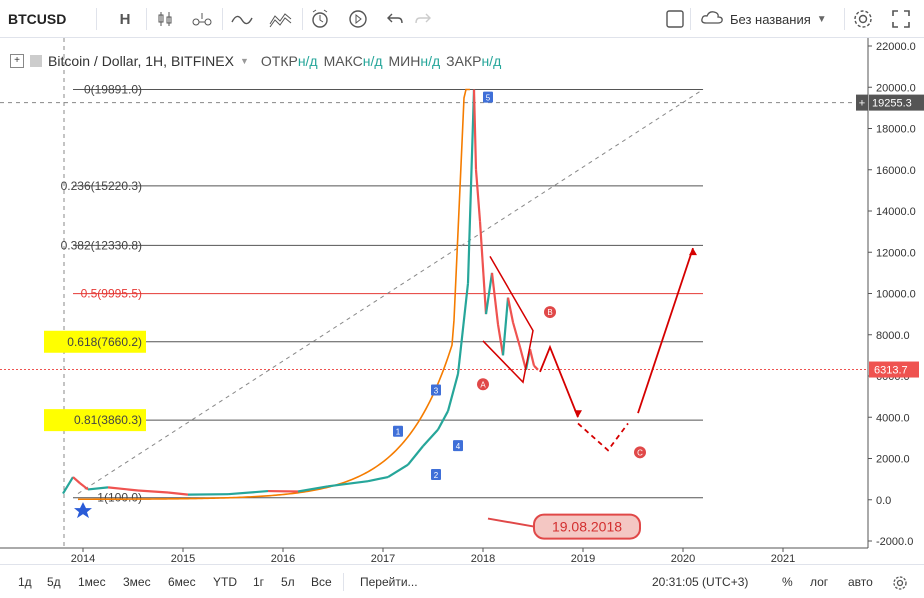  Describe the element at coordinates (893, 336) in the screenshot. I see `y-tick-label: 8000.0` at that location.